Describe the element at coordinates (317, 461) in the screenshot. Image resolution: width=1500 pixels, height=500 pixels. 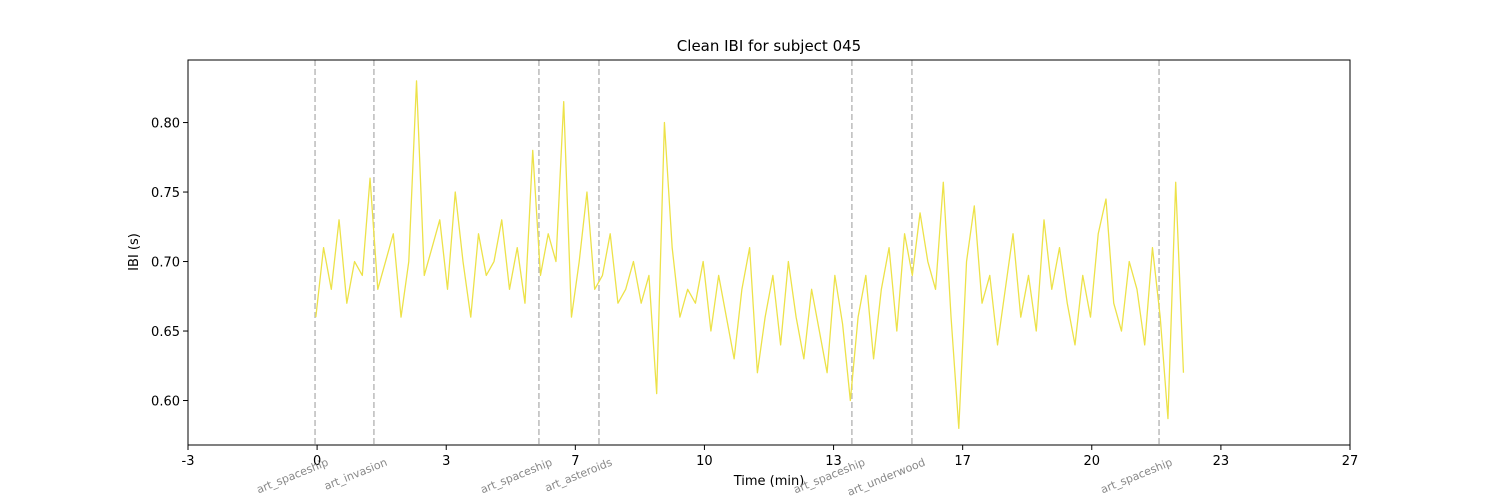
I see `x-tick-label: 0` at that location.